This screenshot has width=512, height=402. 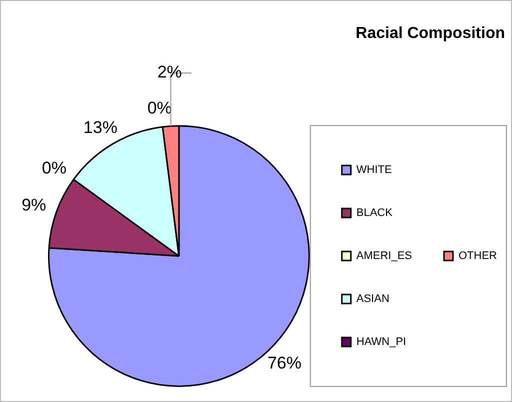 What do you see at coordinates (478, 256) in the screenshot?
I see `legend-label: OTHER` at bounding box center [478, 256].